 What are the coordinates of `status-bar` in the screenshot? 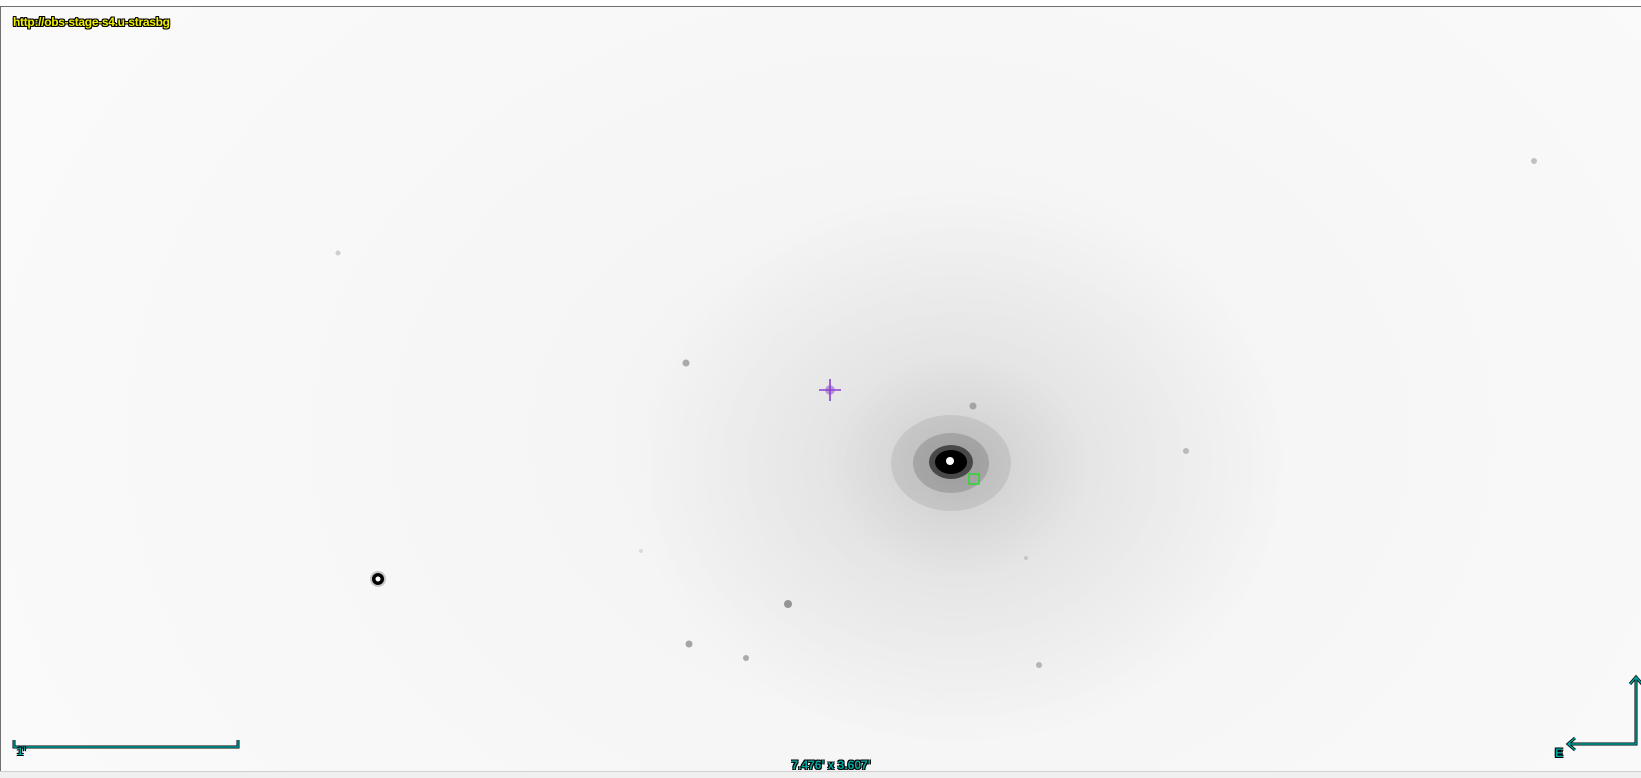 It's located at (820, 774).